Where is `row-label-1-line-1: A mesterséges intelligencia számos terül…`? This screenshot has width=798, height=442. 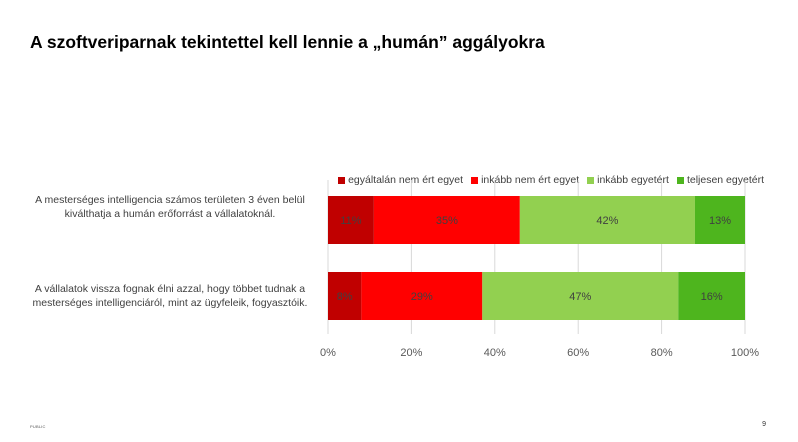
row-label-1-line-1: A mesterséges intelligencia számos terül… is located at coordinates (170, 200).